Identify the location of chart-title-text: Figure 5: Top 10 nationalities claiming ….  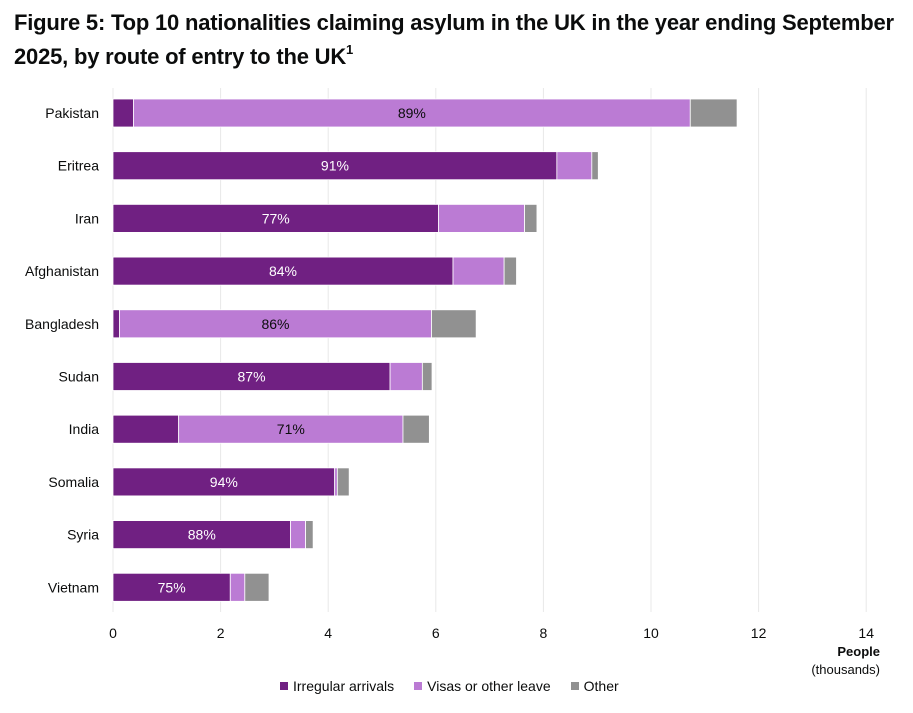
(454, 39).